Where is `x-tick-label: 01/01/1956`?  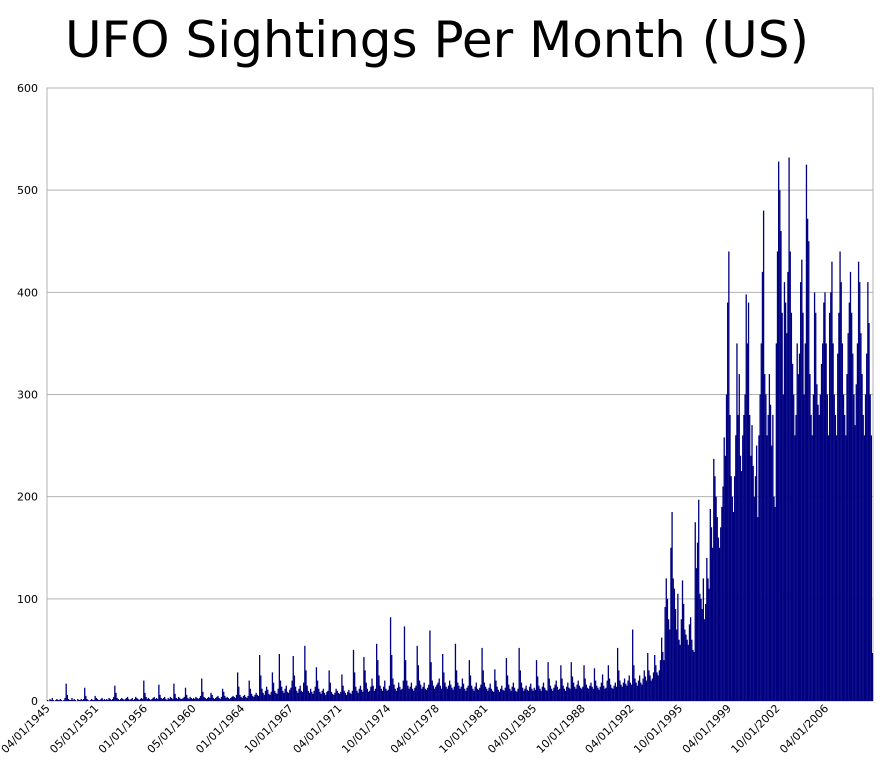
x-tick-label: 01/01/1956 is located at coordinates (123, 729).